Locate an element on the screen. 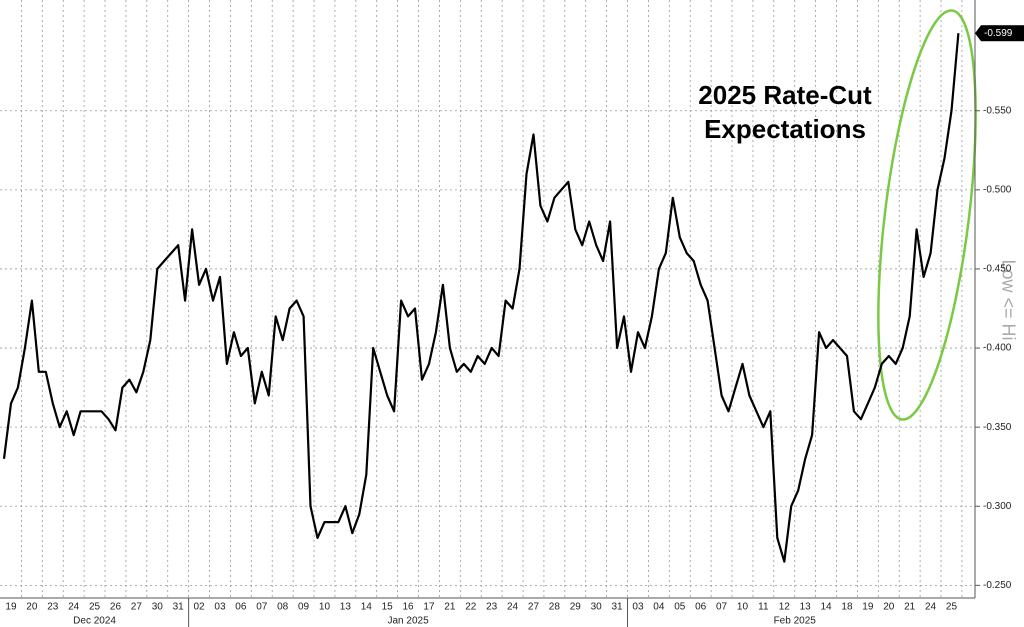 Image resolution: width=1024 pixels, height=627 pixels. x-tick-label: 18 is located at coordinates (847, 607).